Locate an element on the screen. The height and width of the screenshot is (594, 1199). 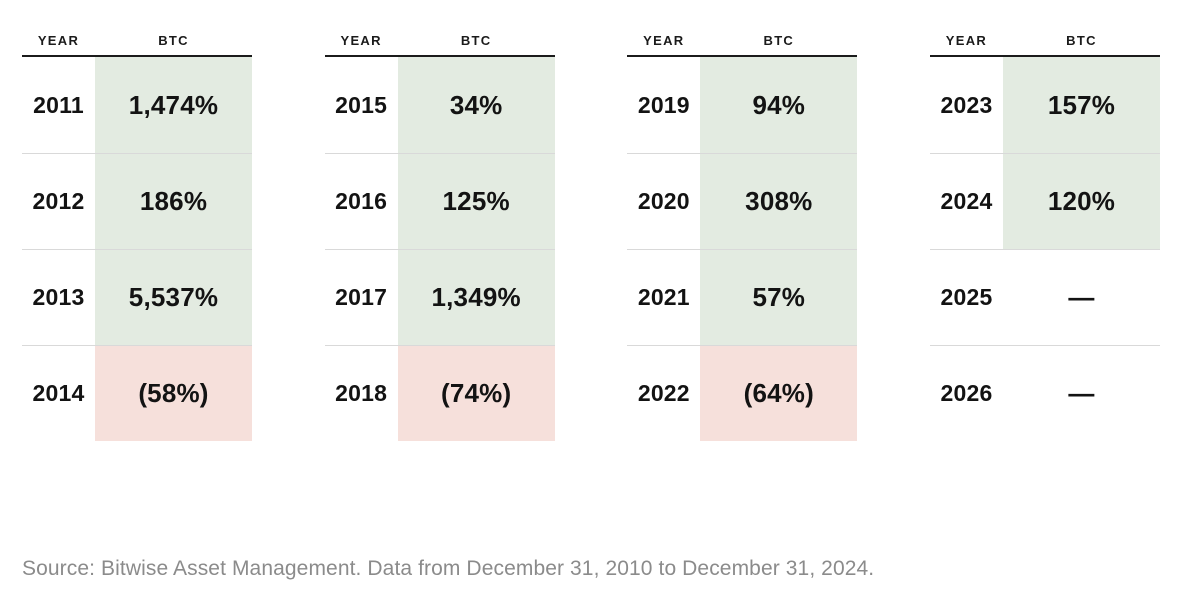
year-cell: 2026 is located at coordinates (966, 393).